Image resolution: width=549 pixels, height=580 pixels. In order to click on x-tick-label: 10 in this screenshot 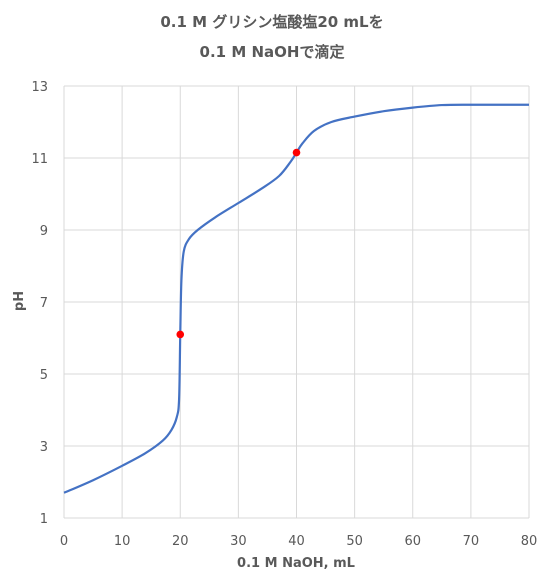, I will do `click(122, 541)`.